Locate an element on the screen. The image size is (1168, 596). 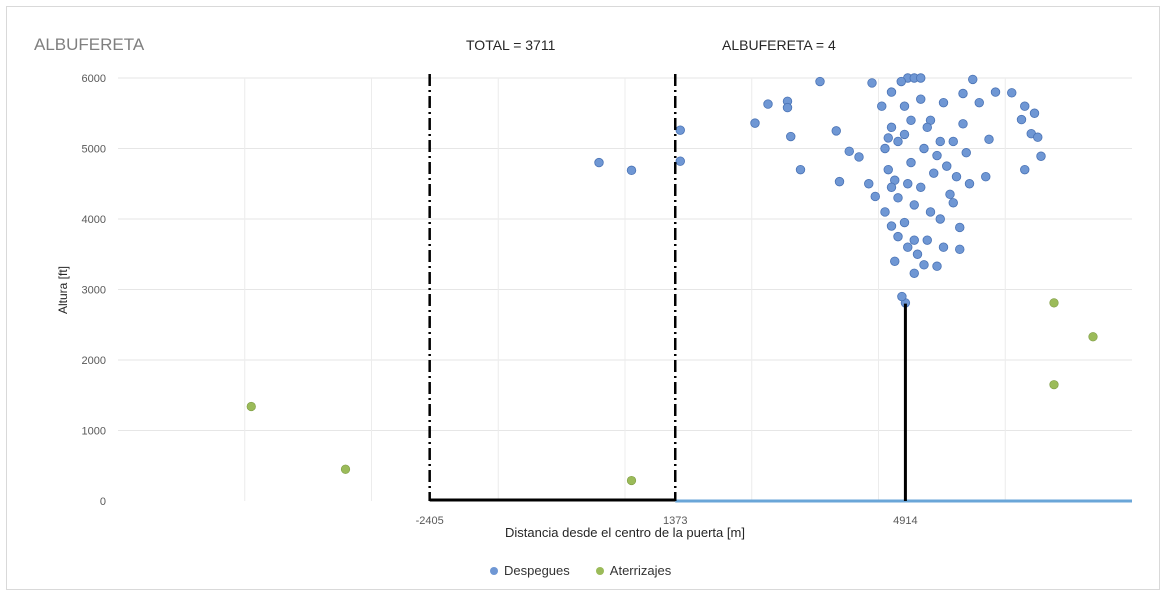
x-tick-label: -2405 is located at coordinates (430, 521).